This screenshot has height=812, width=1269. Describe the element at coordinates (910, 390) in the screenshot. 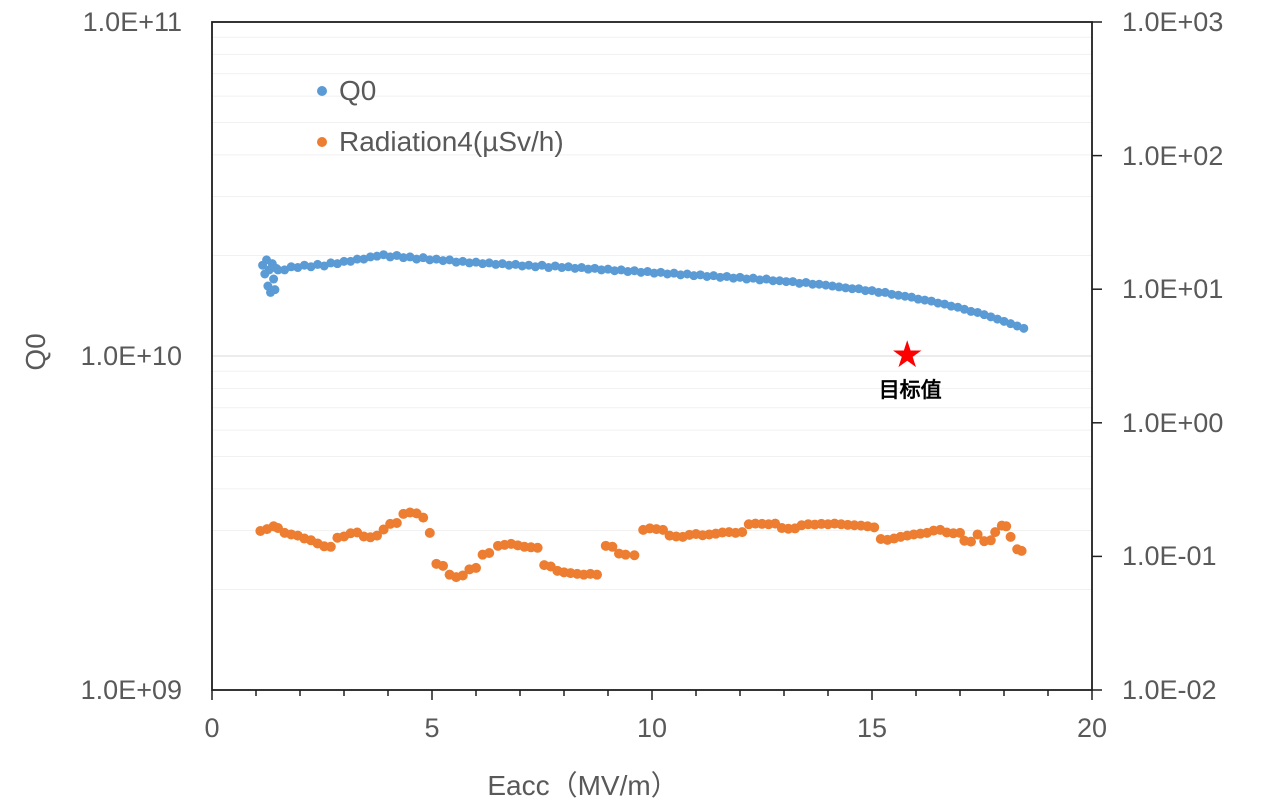

I see `target-value-label: 目标值` at that location.